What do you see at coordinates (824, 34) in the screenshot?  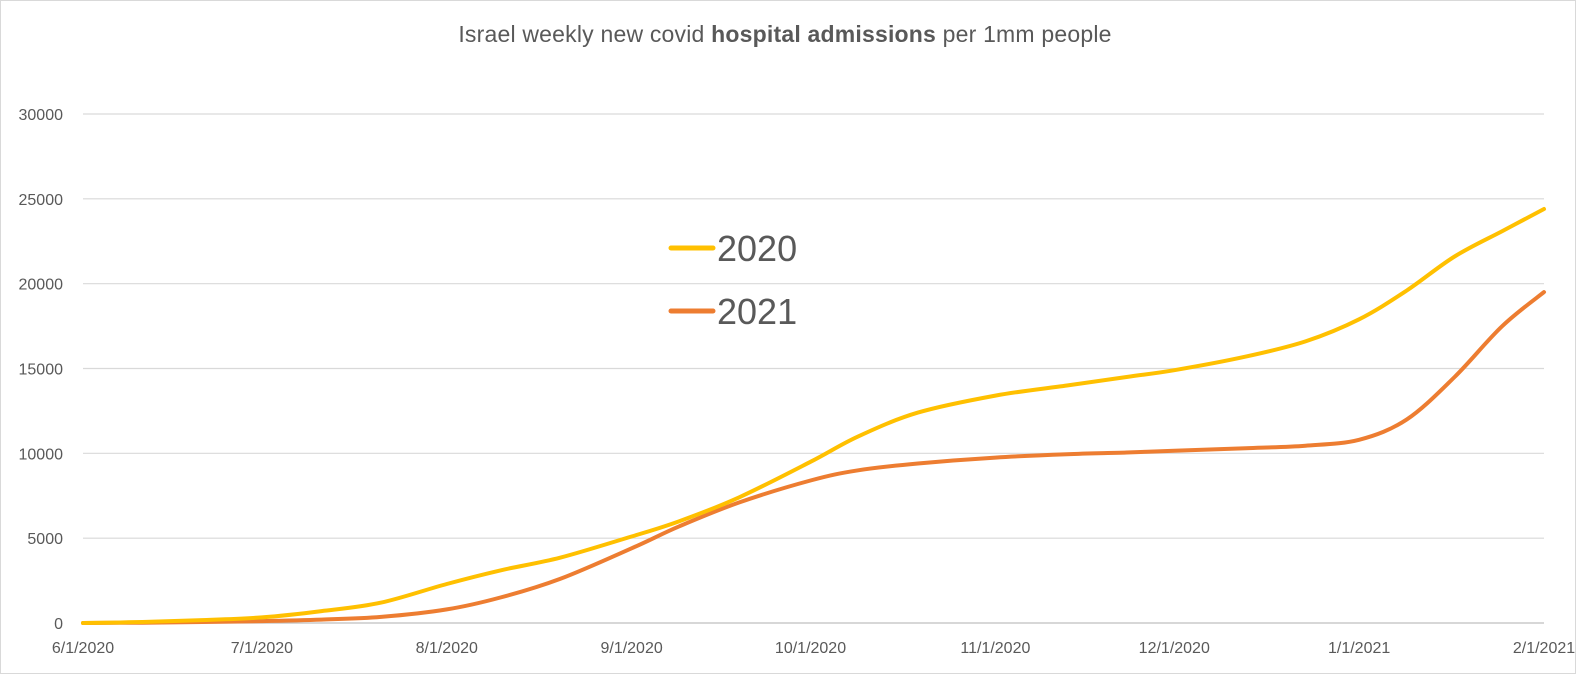 I see `chart-title-bold: hospital admissions` at bounding box center [824, 34].